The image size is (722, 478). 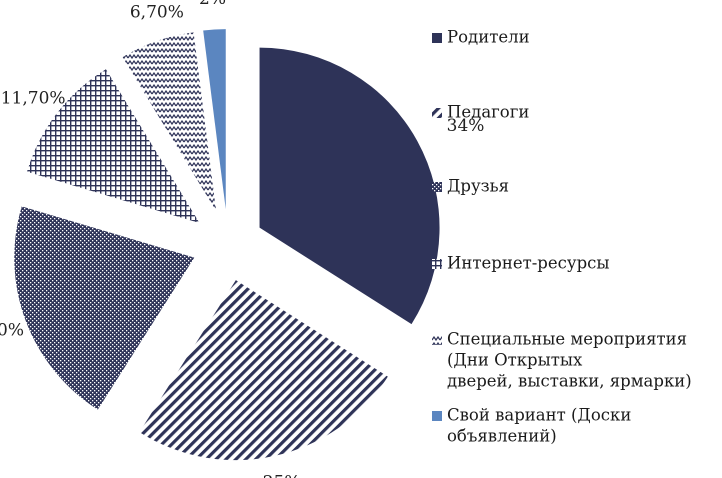 What do you see at coordinates (488, 37) in the screenshot?
I see `legend-label: Родители` at bounding box center [488, 37].